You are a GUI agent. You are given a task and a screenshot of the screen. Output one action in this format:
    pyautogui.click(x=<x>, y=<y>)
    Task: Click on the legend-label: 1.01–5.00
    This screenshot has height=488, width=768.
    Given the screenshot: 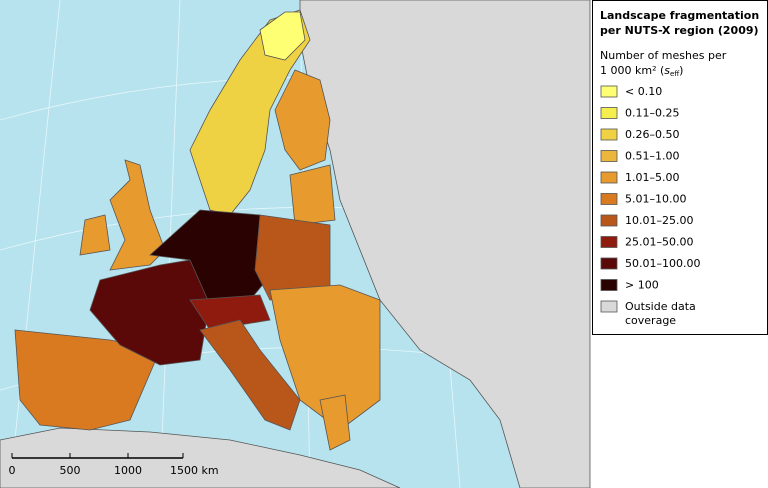 What is the action you would take?
    pyautogui.click(x=652, y=177)
    